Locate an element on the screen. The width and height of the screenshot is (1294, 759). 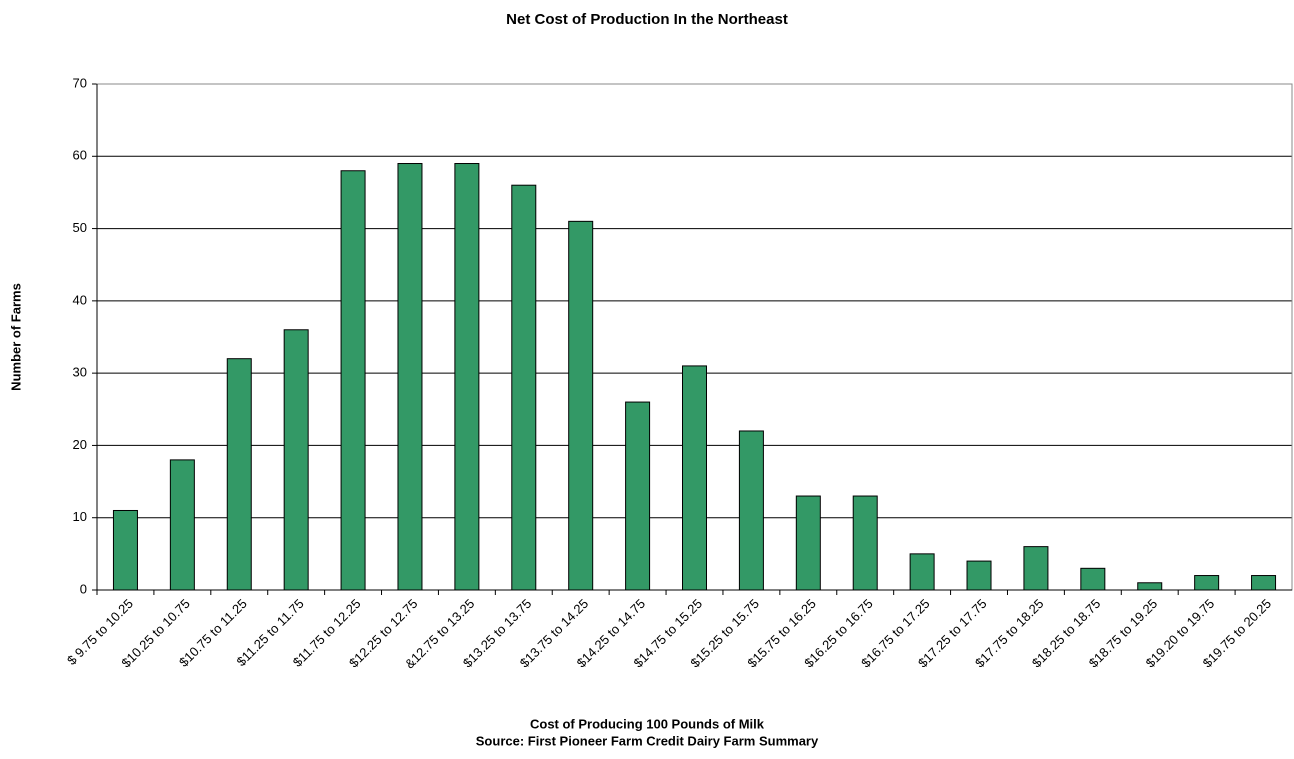
y-tick-label: 60 is located at coordinates (80, 155).